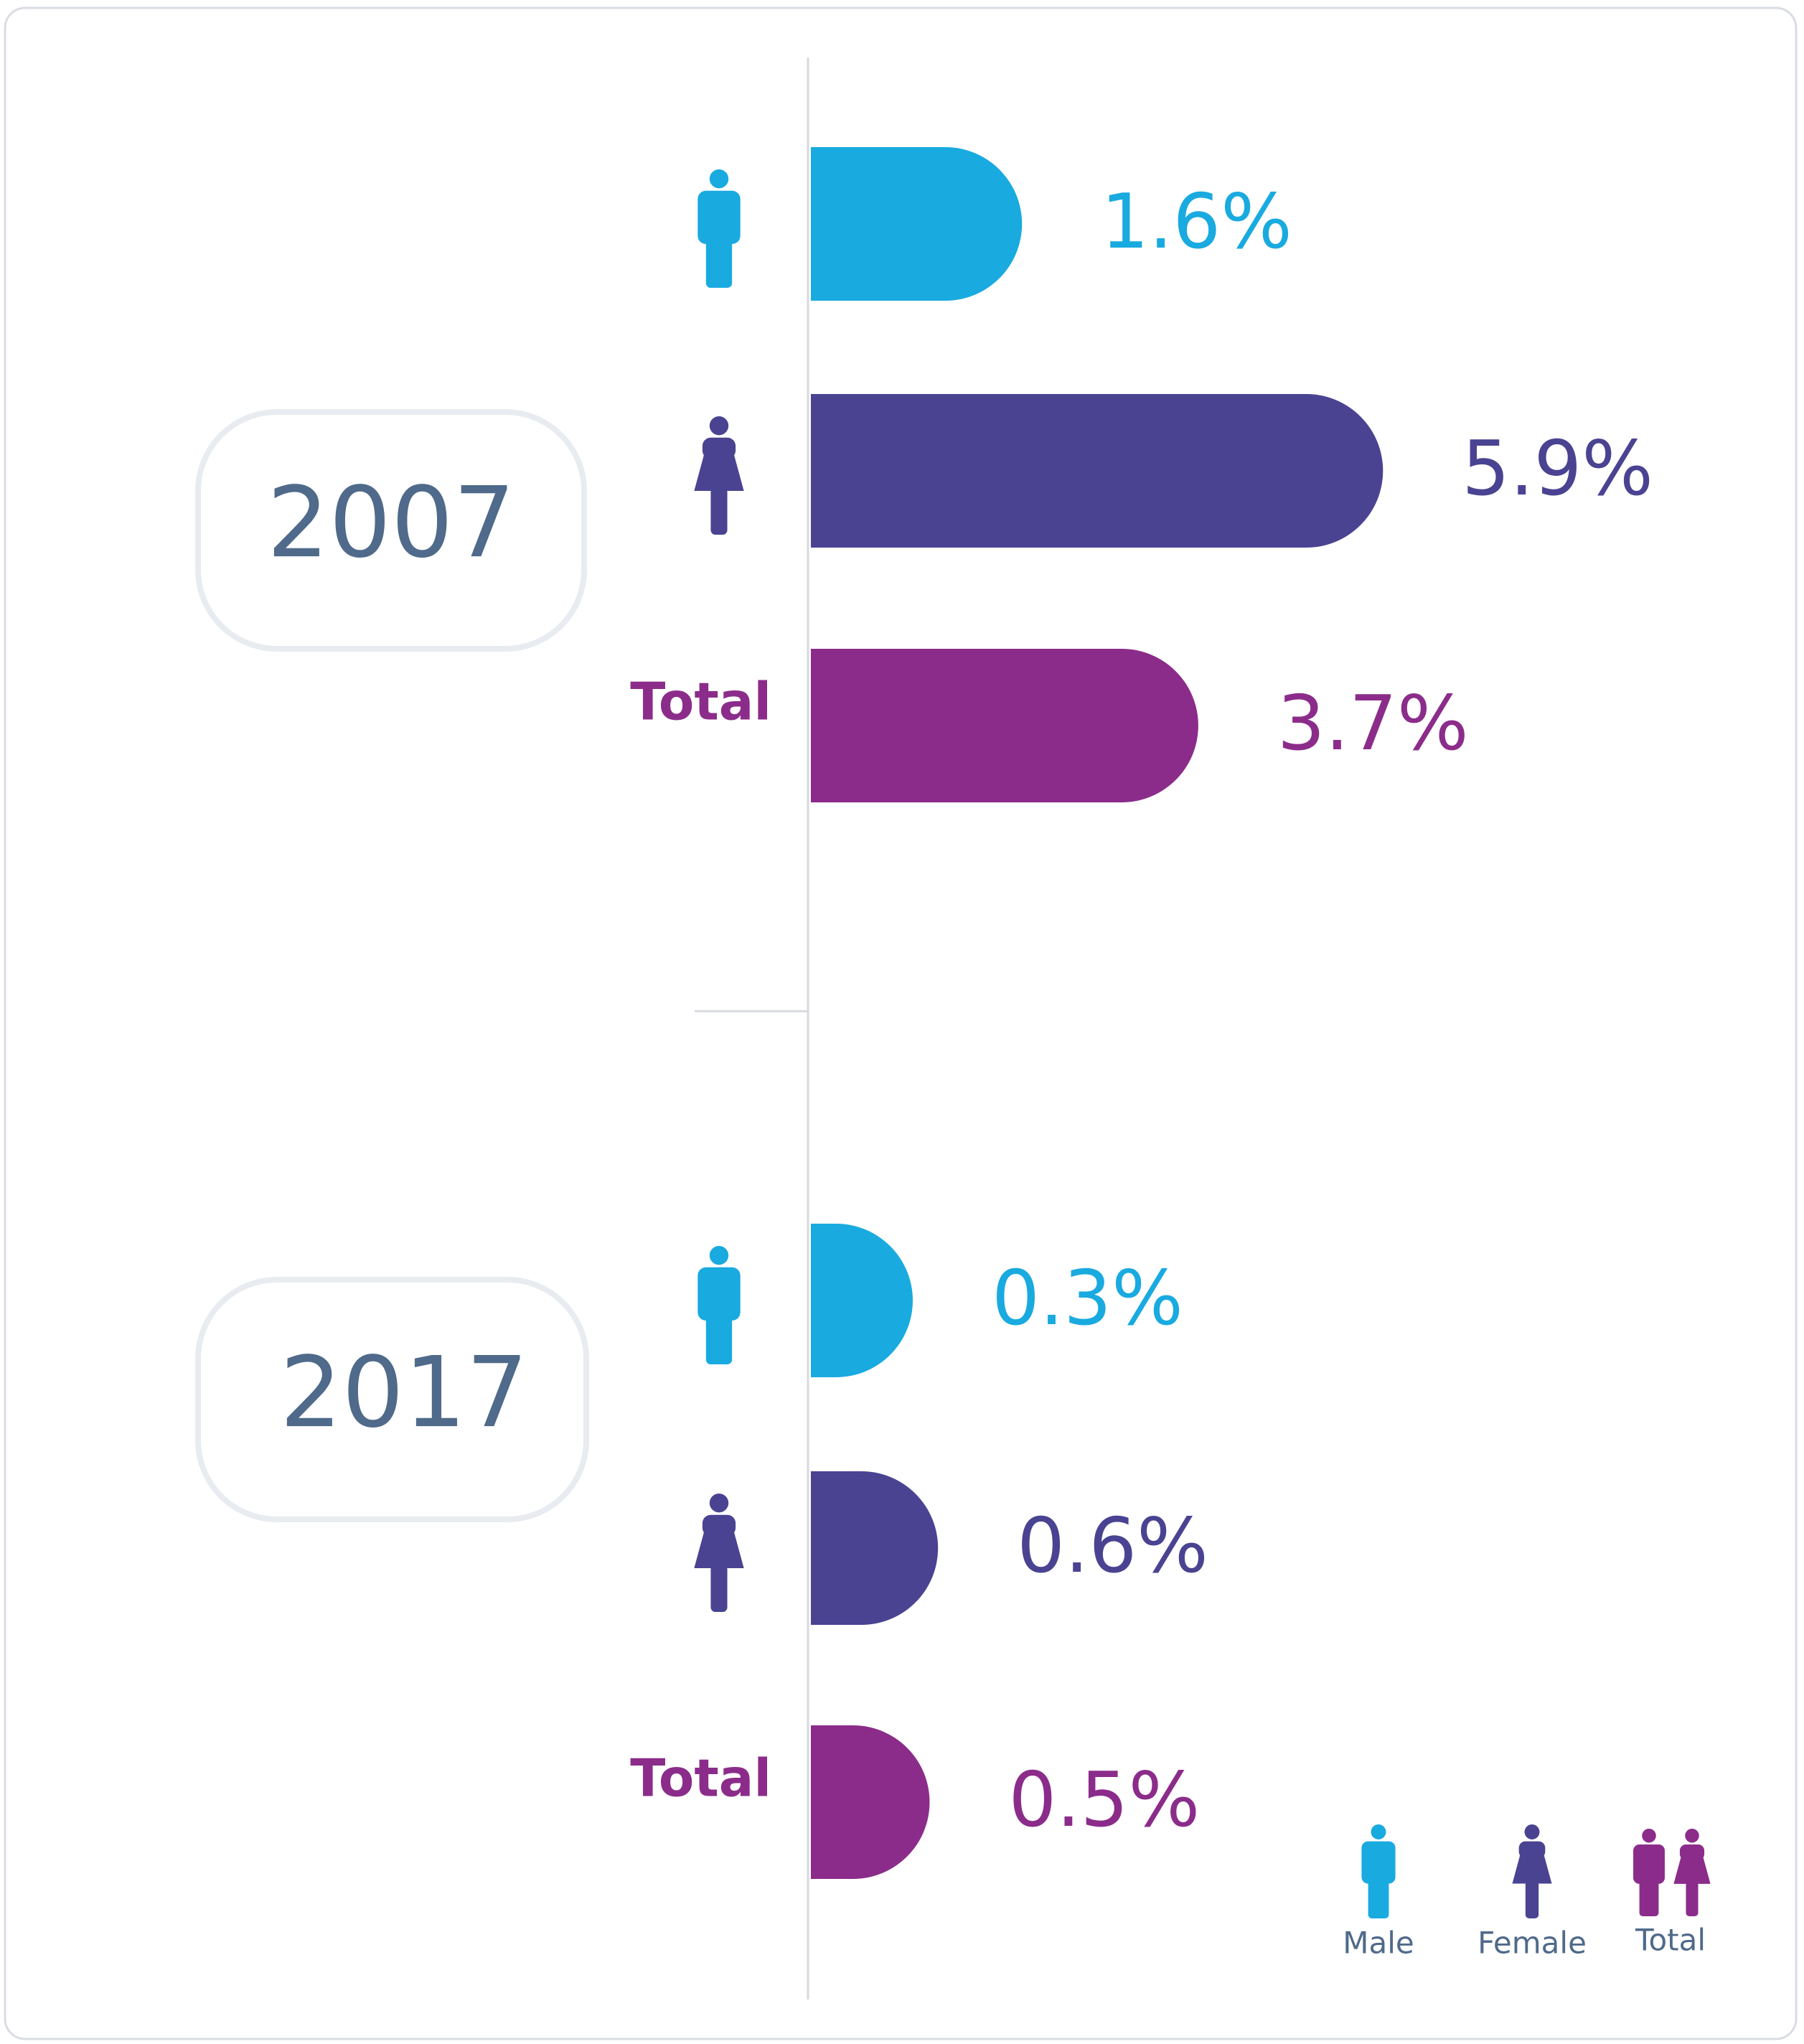 This screenshot has height=2044, width=1804. What do you see at coordinates (404, 1393) in the screenshot?
I see `year-label: 2017` at bounding box center [404, 1393].